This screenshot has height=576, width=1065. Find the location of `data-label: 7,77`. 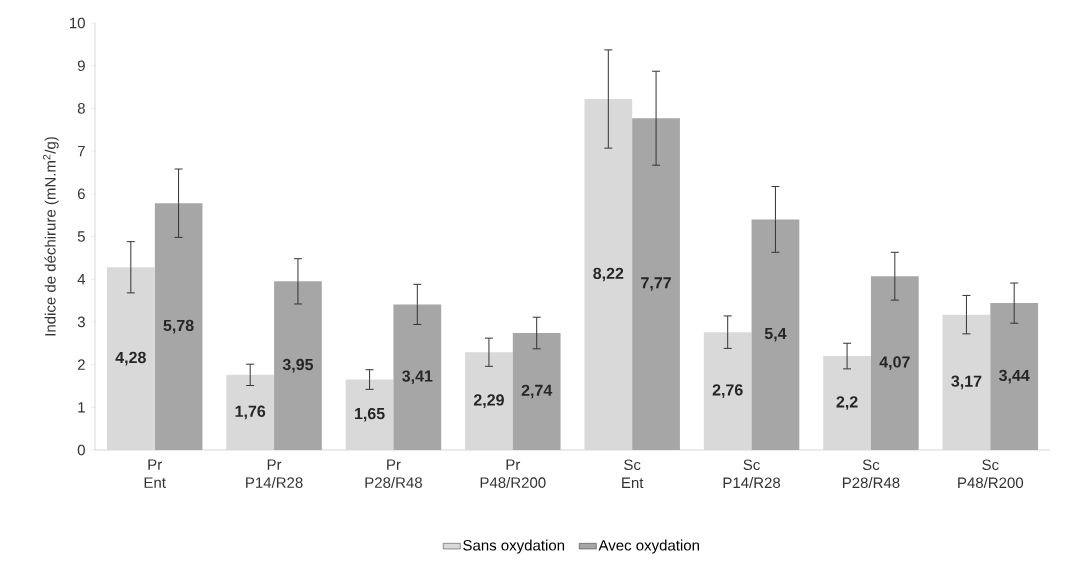

data-label: 7,77 is located at coordinates (656, 284).